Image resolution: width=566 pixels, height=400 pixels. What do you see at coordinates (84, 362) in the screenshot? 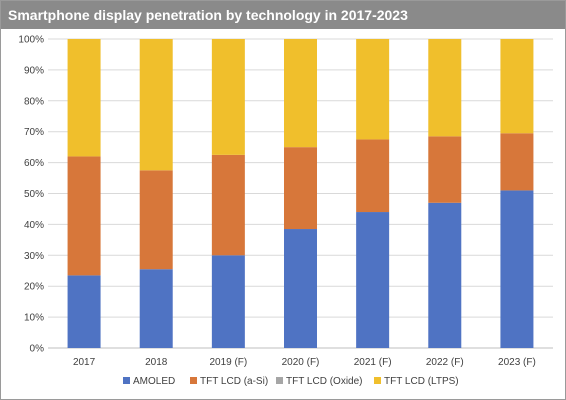
I see `x-tick-label: 2017` at bounding box center [84, 362].